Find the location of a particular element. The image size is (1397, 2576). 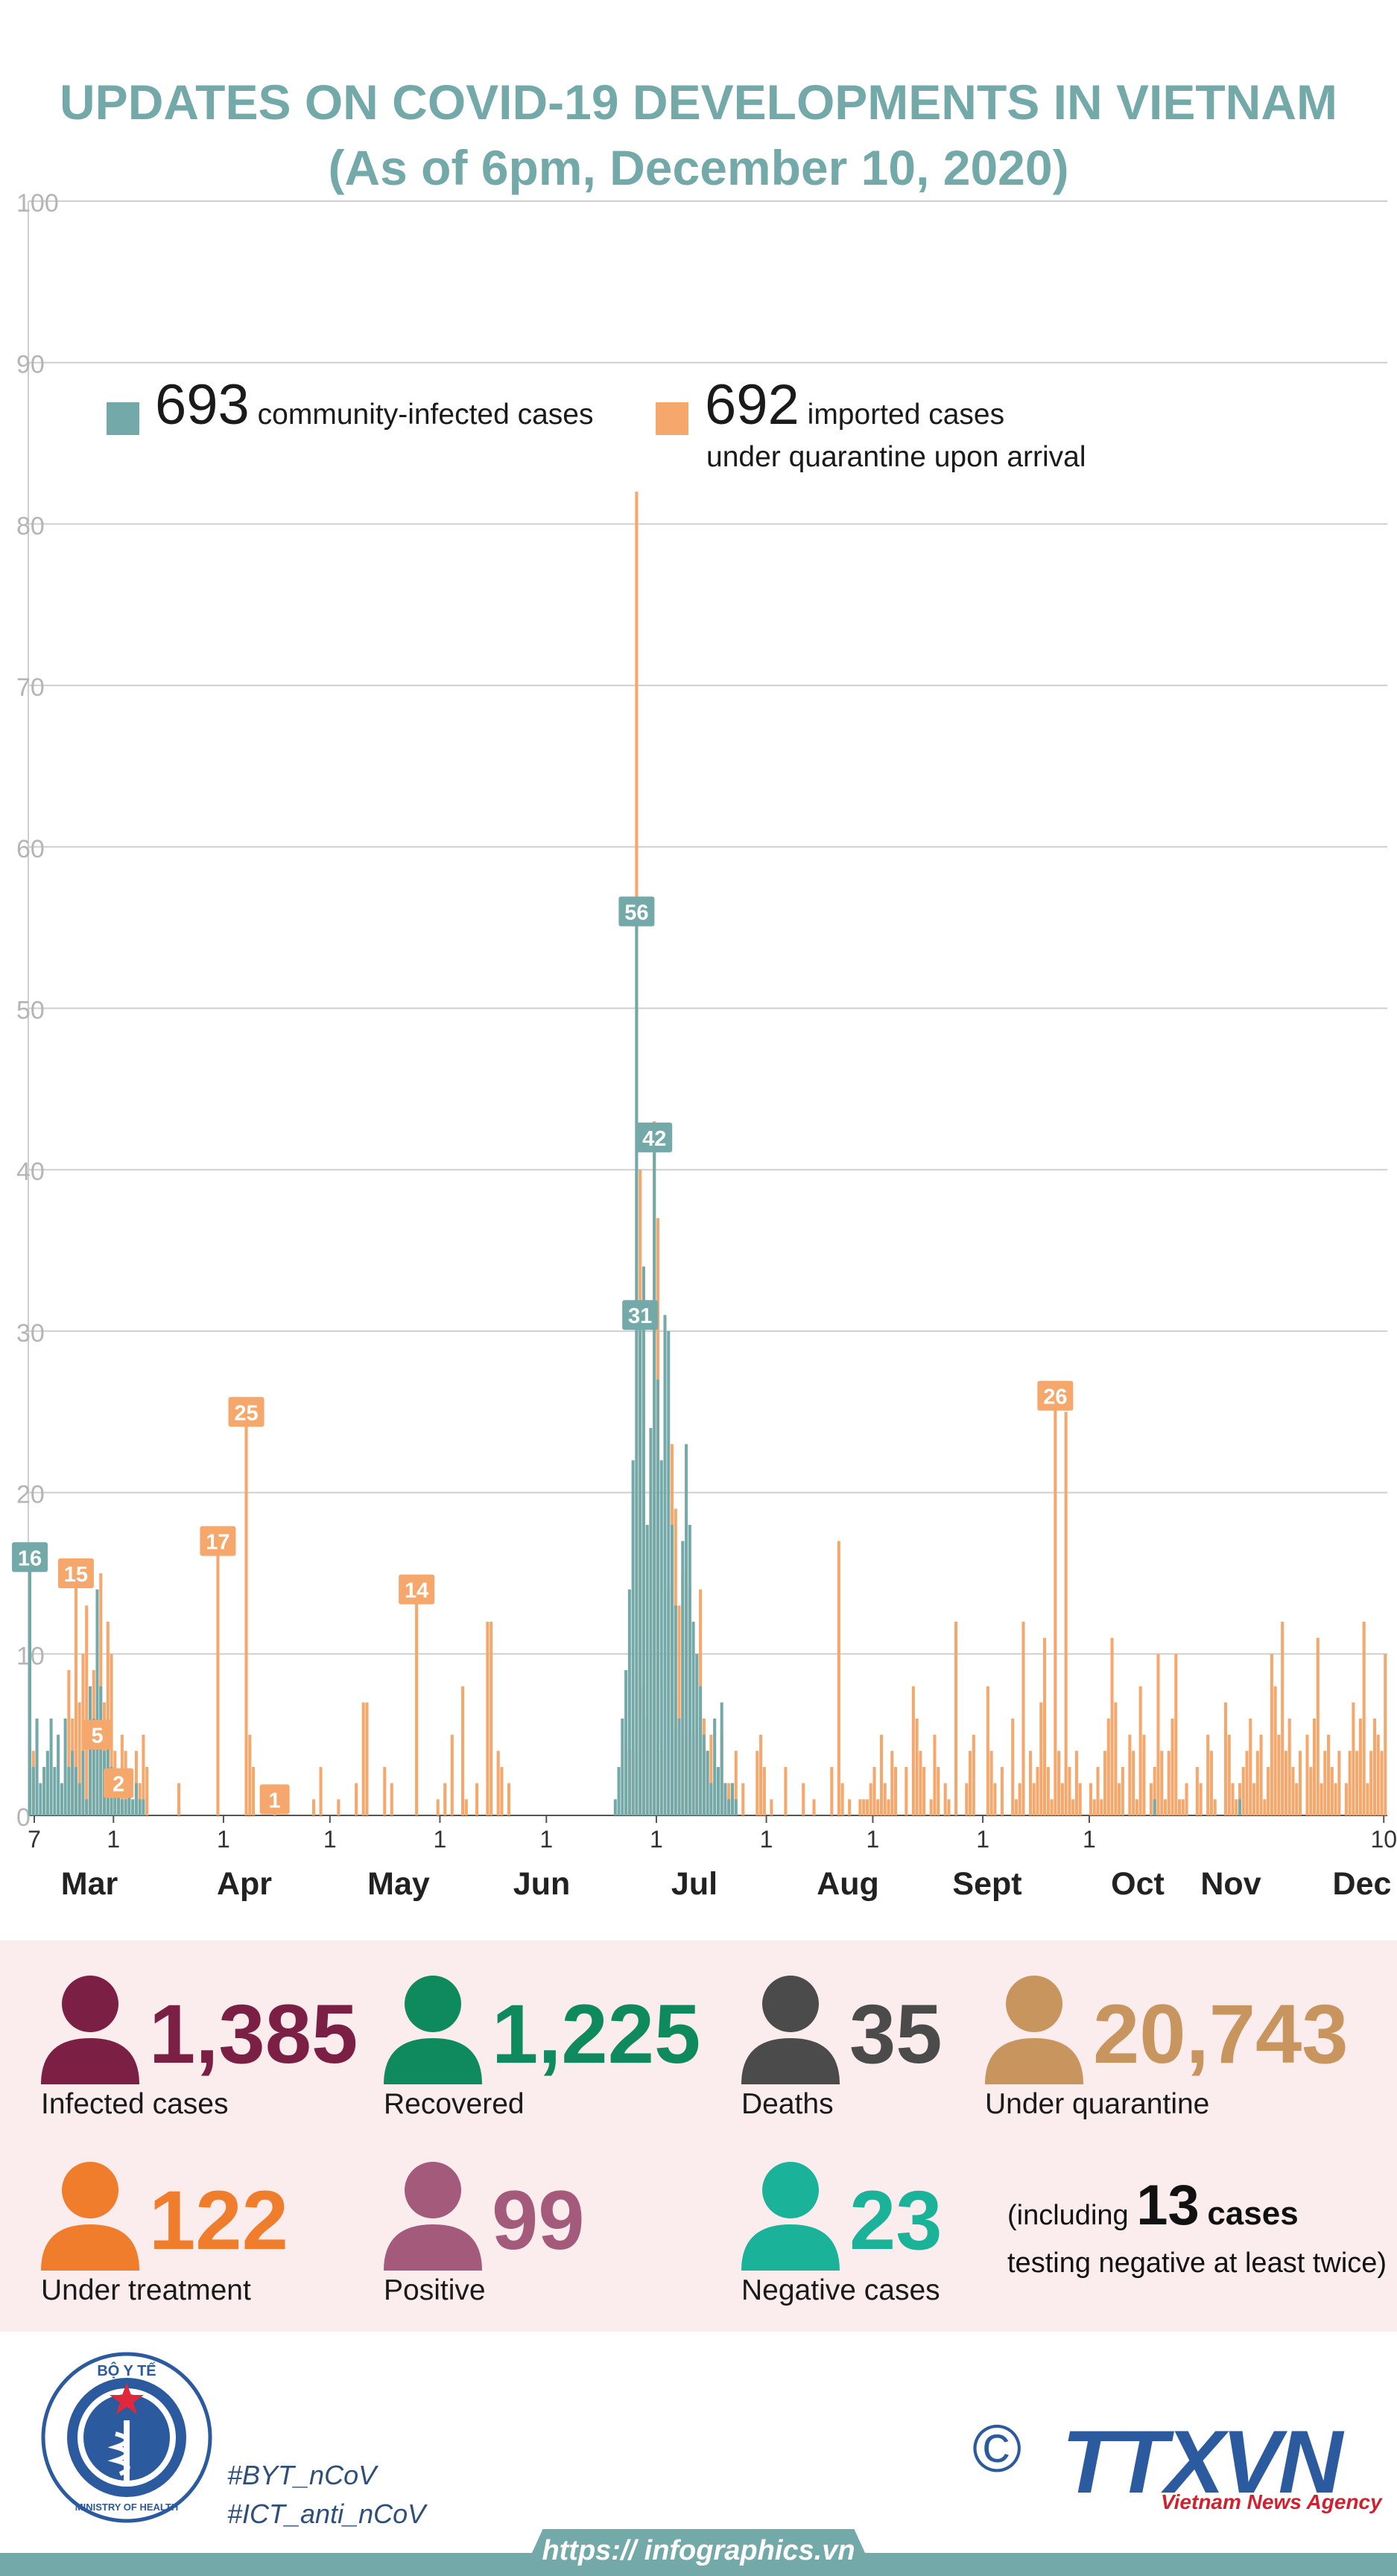

legend-imported-swatch is located at coordinates (672, 419).